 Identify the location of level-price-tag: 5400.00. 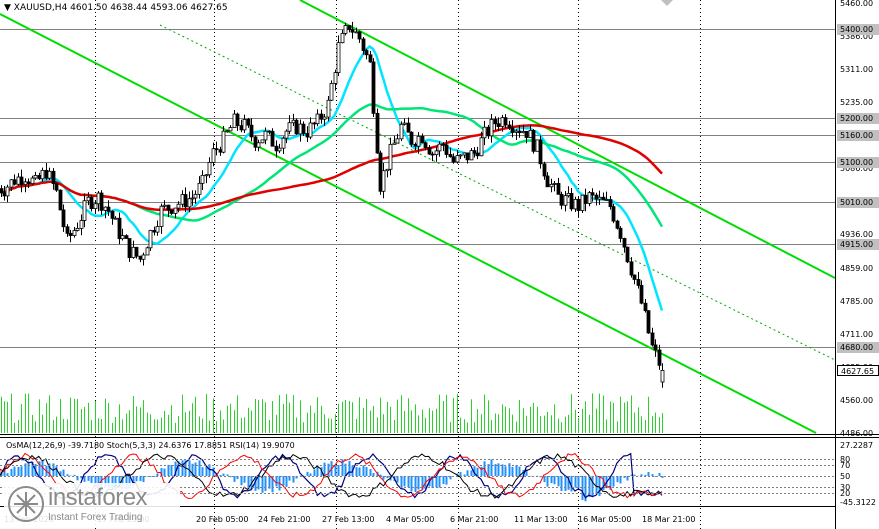
(858, 29).